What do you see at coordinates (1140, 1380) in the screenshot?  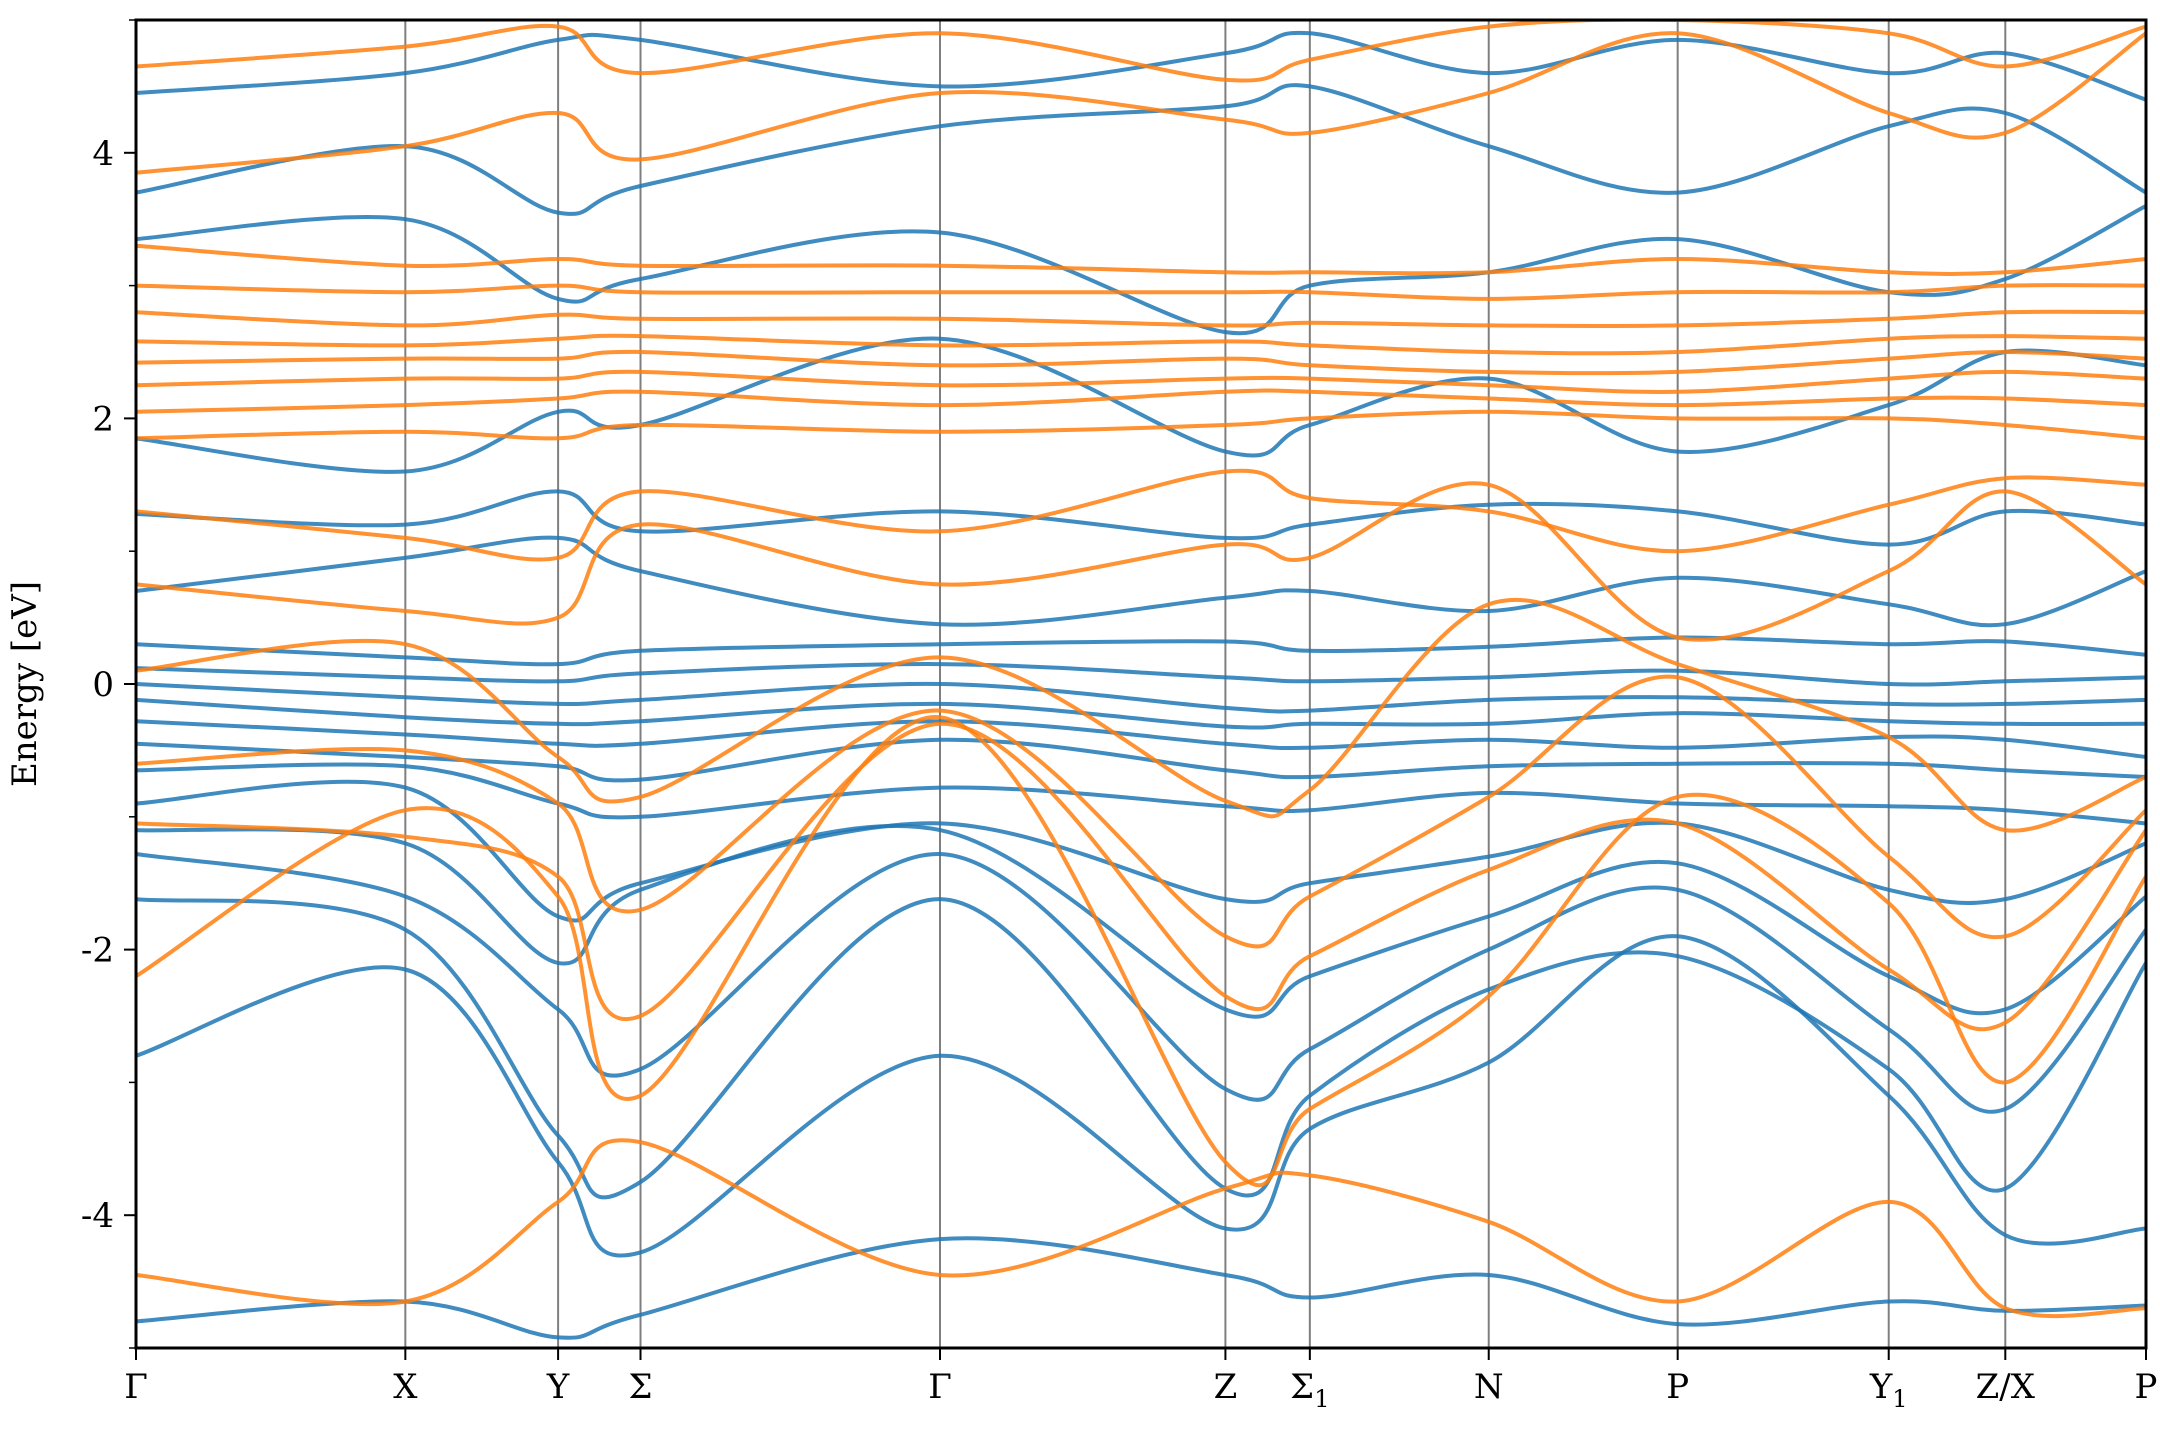 I see `x-axis: Γ X Y Σ Γ Z Σ1 N P Y1 Z/X P` at bounding box center [1140, 1380].